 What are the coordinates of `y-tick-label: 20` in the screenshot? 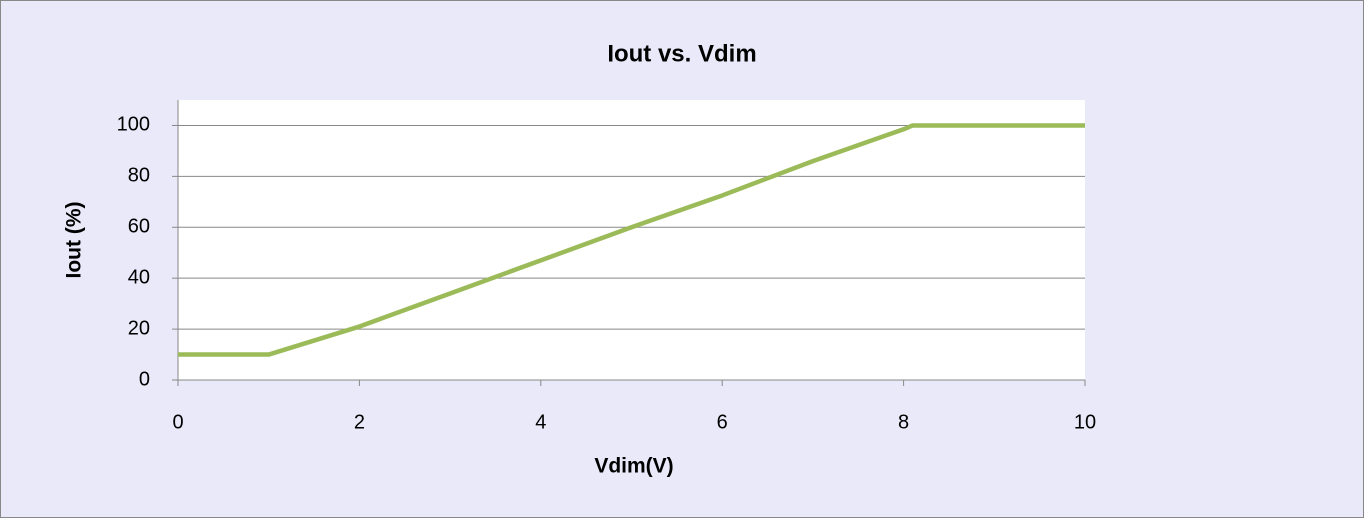 It's located at (139, 328).